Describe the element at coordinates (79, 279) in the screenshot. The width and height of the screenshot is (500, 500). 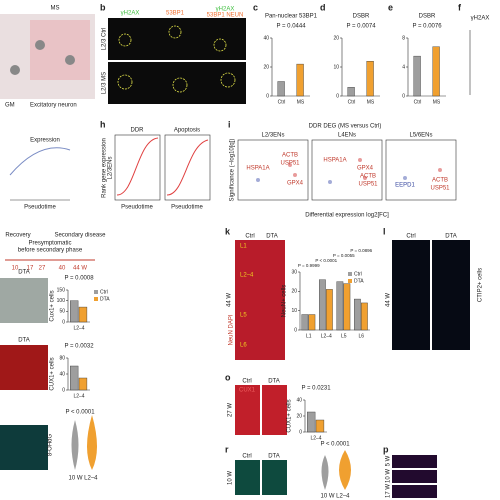
I see `p-value: P = 0.0008` at that location.